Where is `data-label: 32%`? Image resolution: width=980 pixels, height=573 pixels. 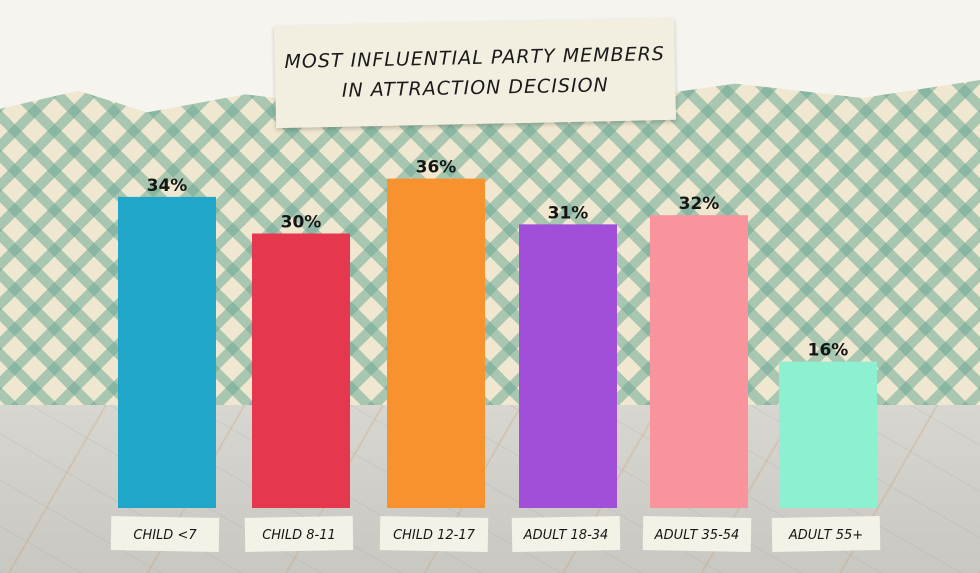
data-label: 32% is located at coordinates (699, 204).